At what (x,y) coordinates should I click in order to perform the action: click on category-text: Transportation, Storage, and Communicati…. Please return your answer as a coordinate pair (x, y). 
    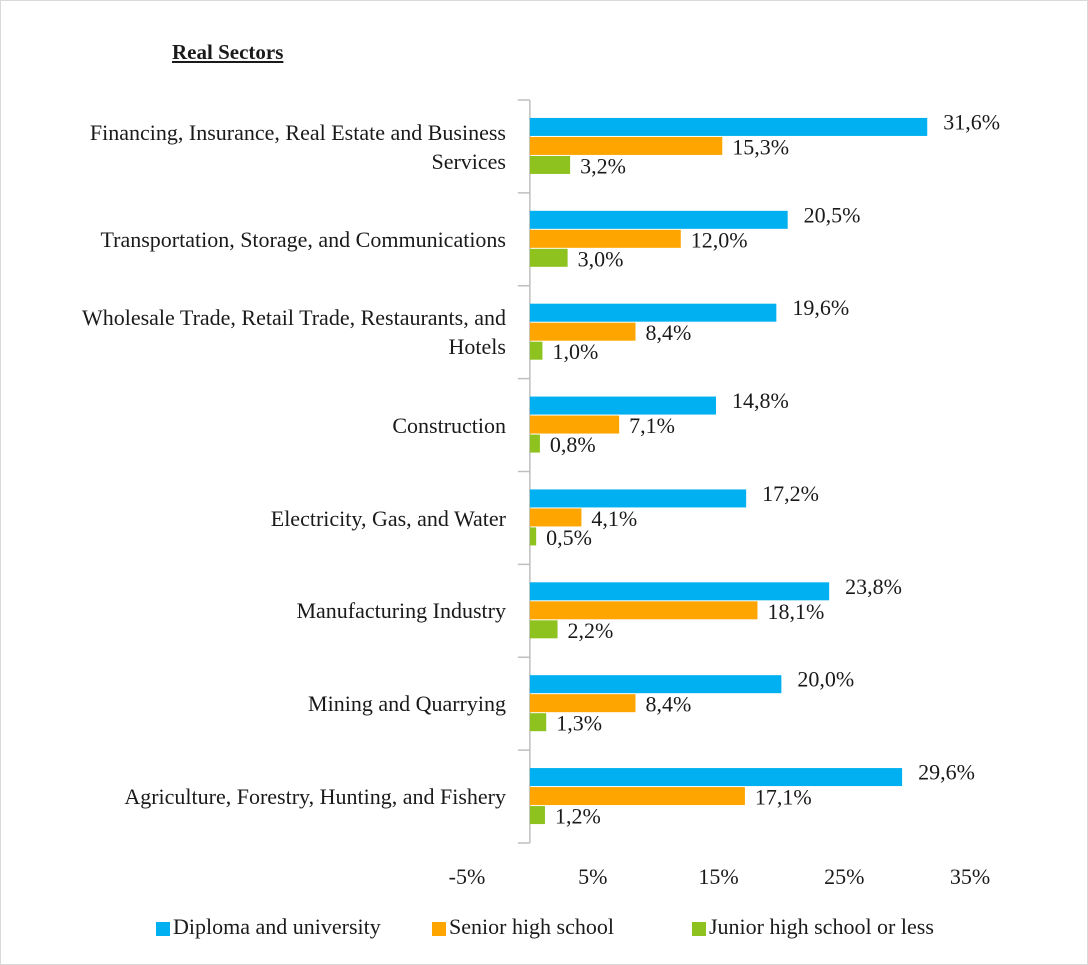
    Looking at the image, I should click on (303, 239).